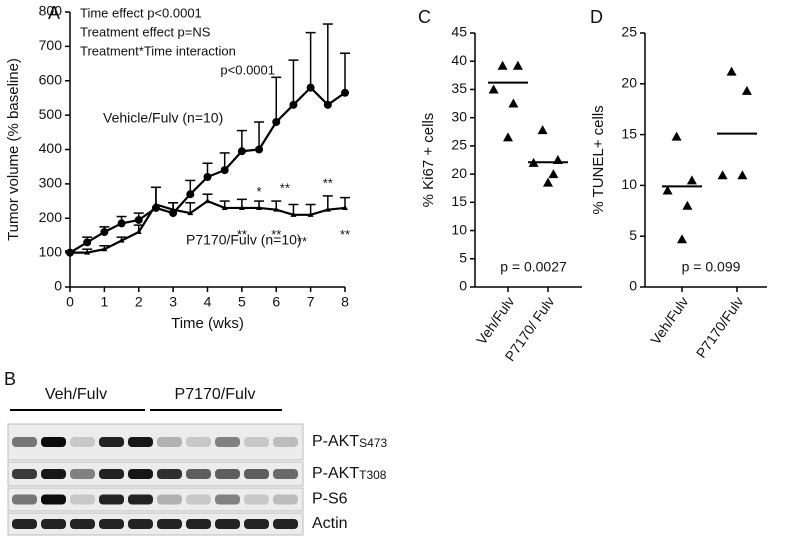 The width and height of the screenshot is (800, 538). I want to click on x-tick-label: P7170/Fulv, so click(720, 327).